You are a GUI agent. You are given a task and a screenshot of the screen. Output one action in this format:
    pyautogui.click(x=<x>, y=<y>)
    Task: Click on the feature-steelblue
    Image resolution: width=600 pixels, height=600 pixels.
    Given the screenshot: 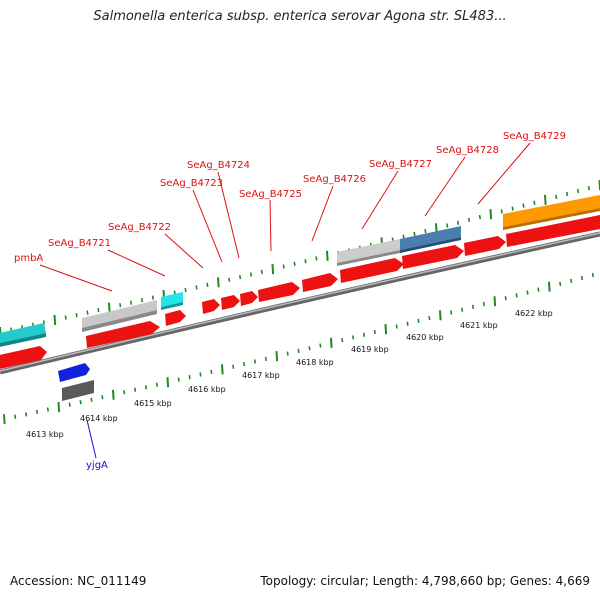 What is the action you would take?
    pyautogui.click(x=430, y=238)
    